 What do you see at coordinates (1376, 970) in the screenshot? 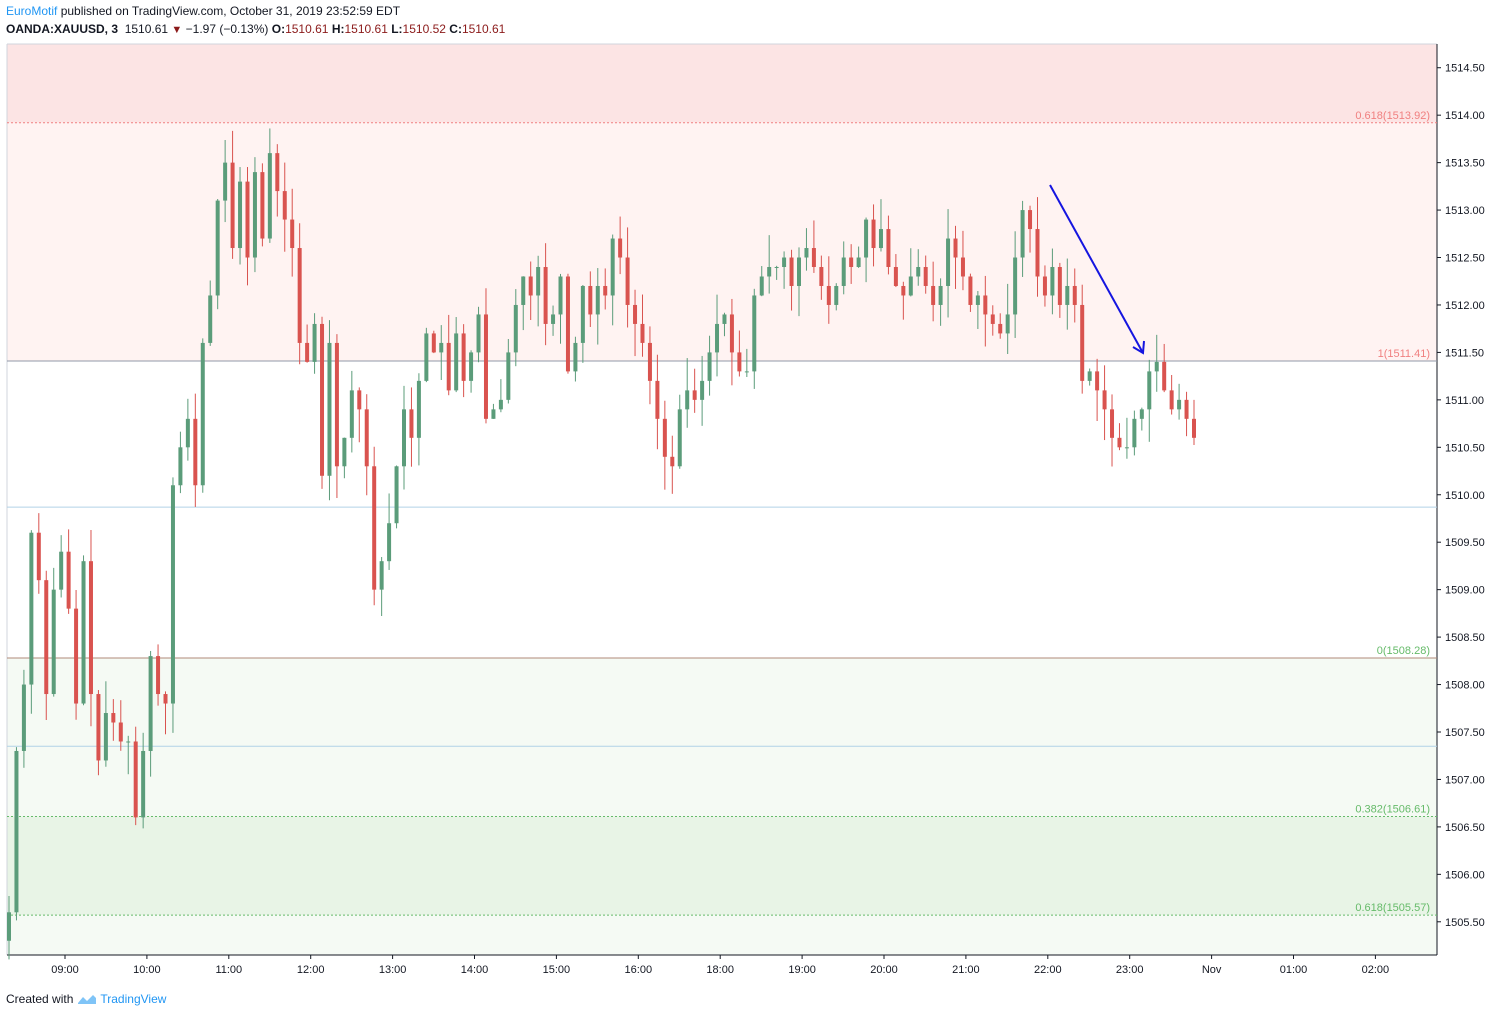
I see `time-tick-label: 02:00` at bounding box center [1376, 970].